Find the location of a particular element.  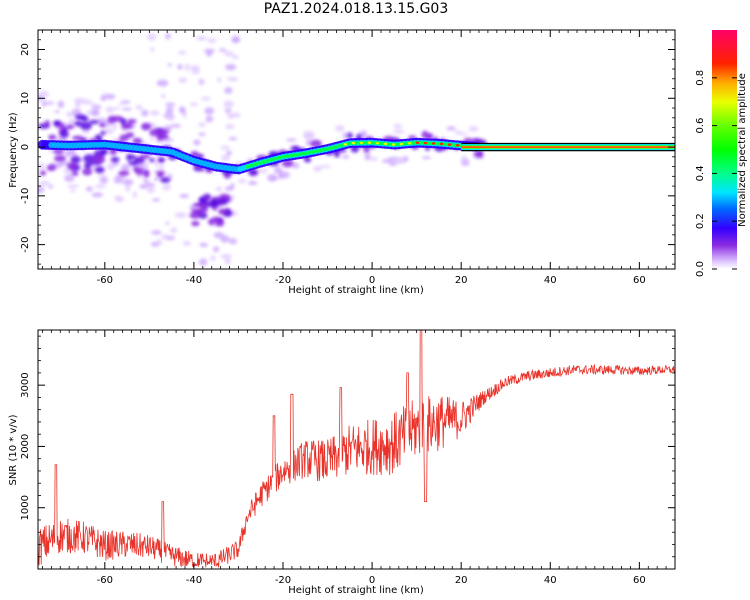

colorbar-label: Normalized spectral amplitude is located at coordinates (742, 150).